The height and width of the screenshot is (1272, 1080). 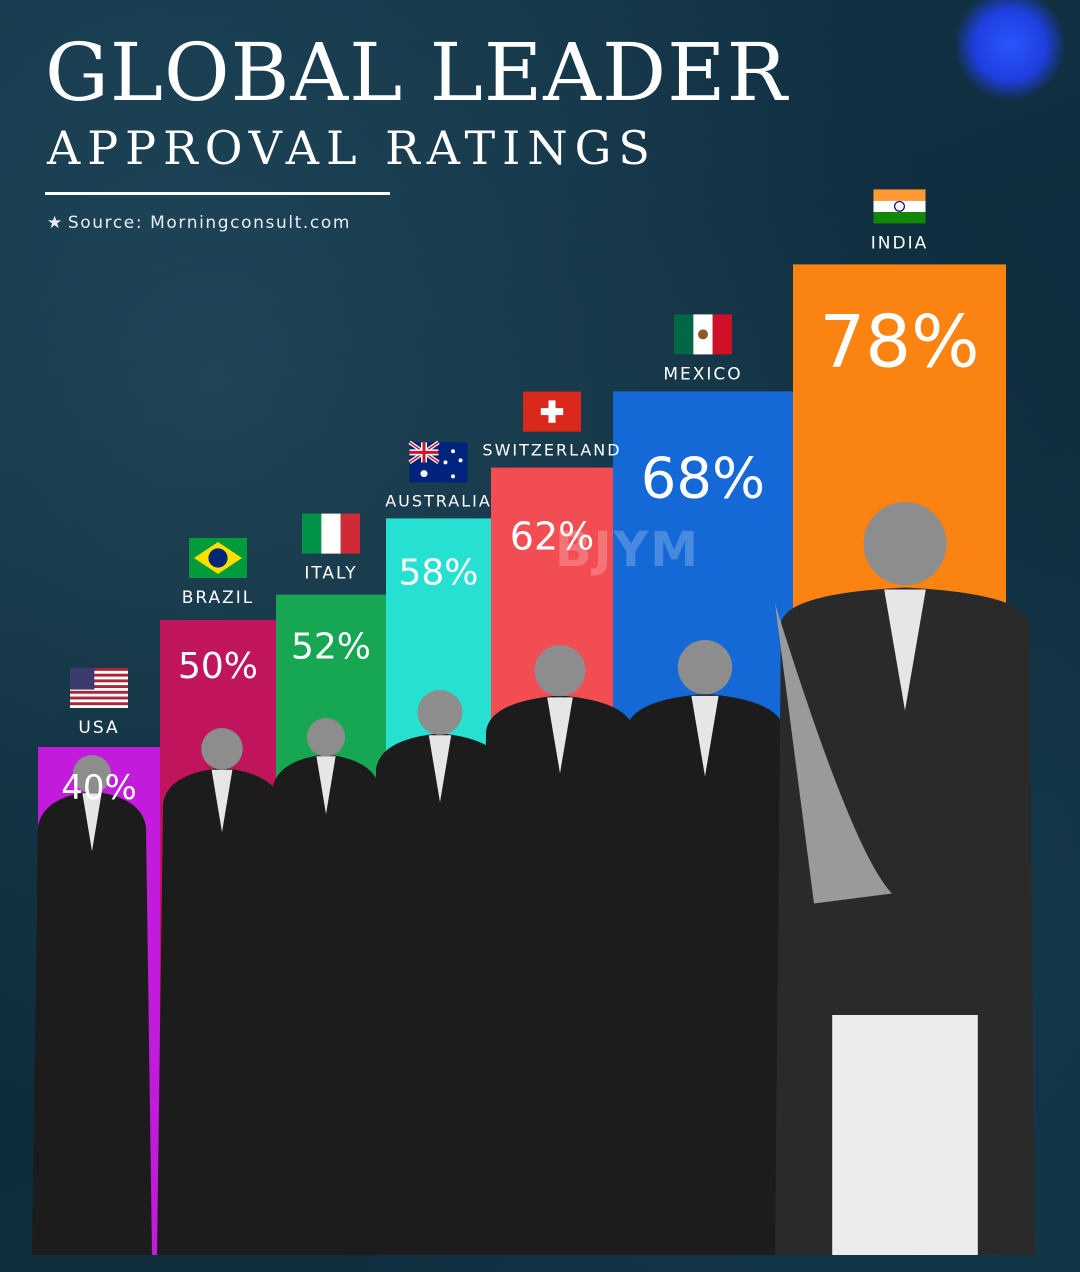 What do you see at coordinates (552, 411) in the screenshot?
I see `switzerland-flag-icon` at bounding box center [552, 411].